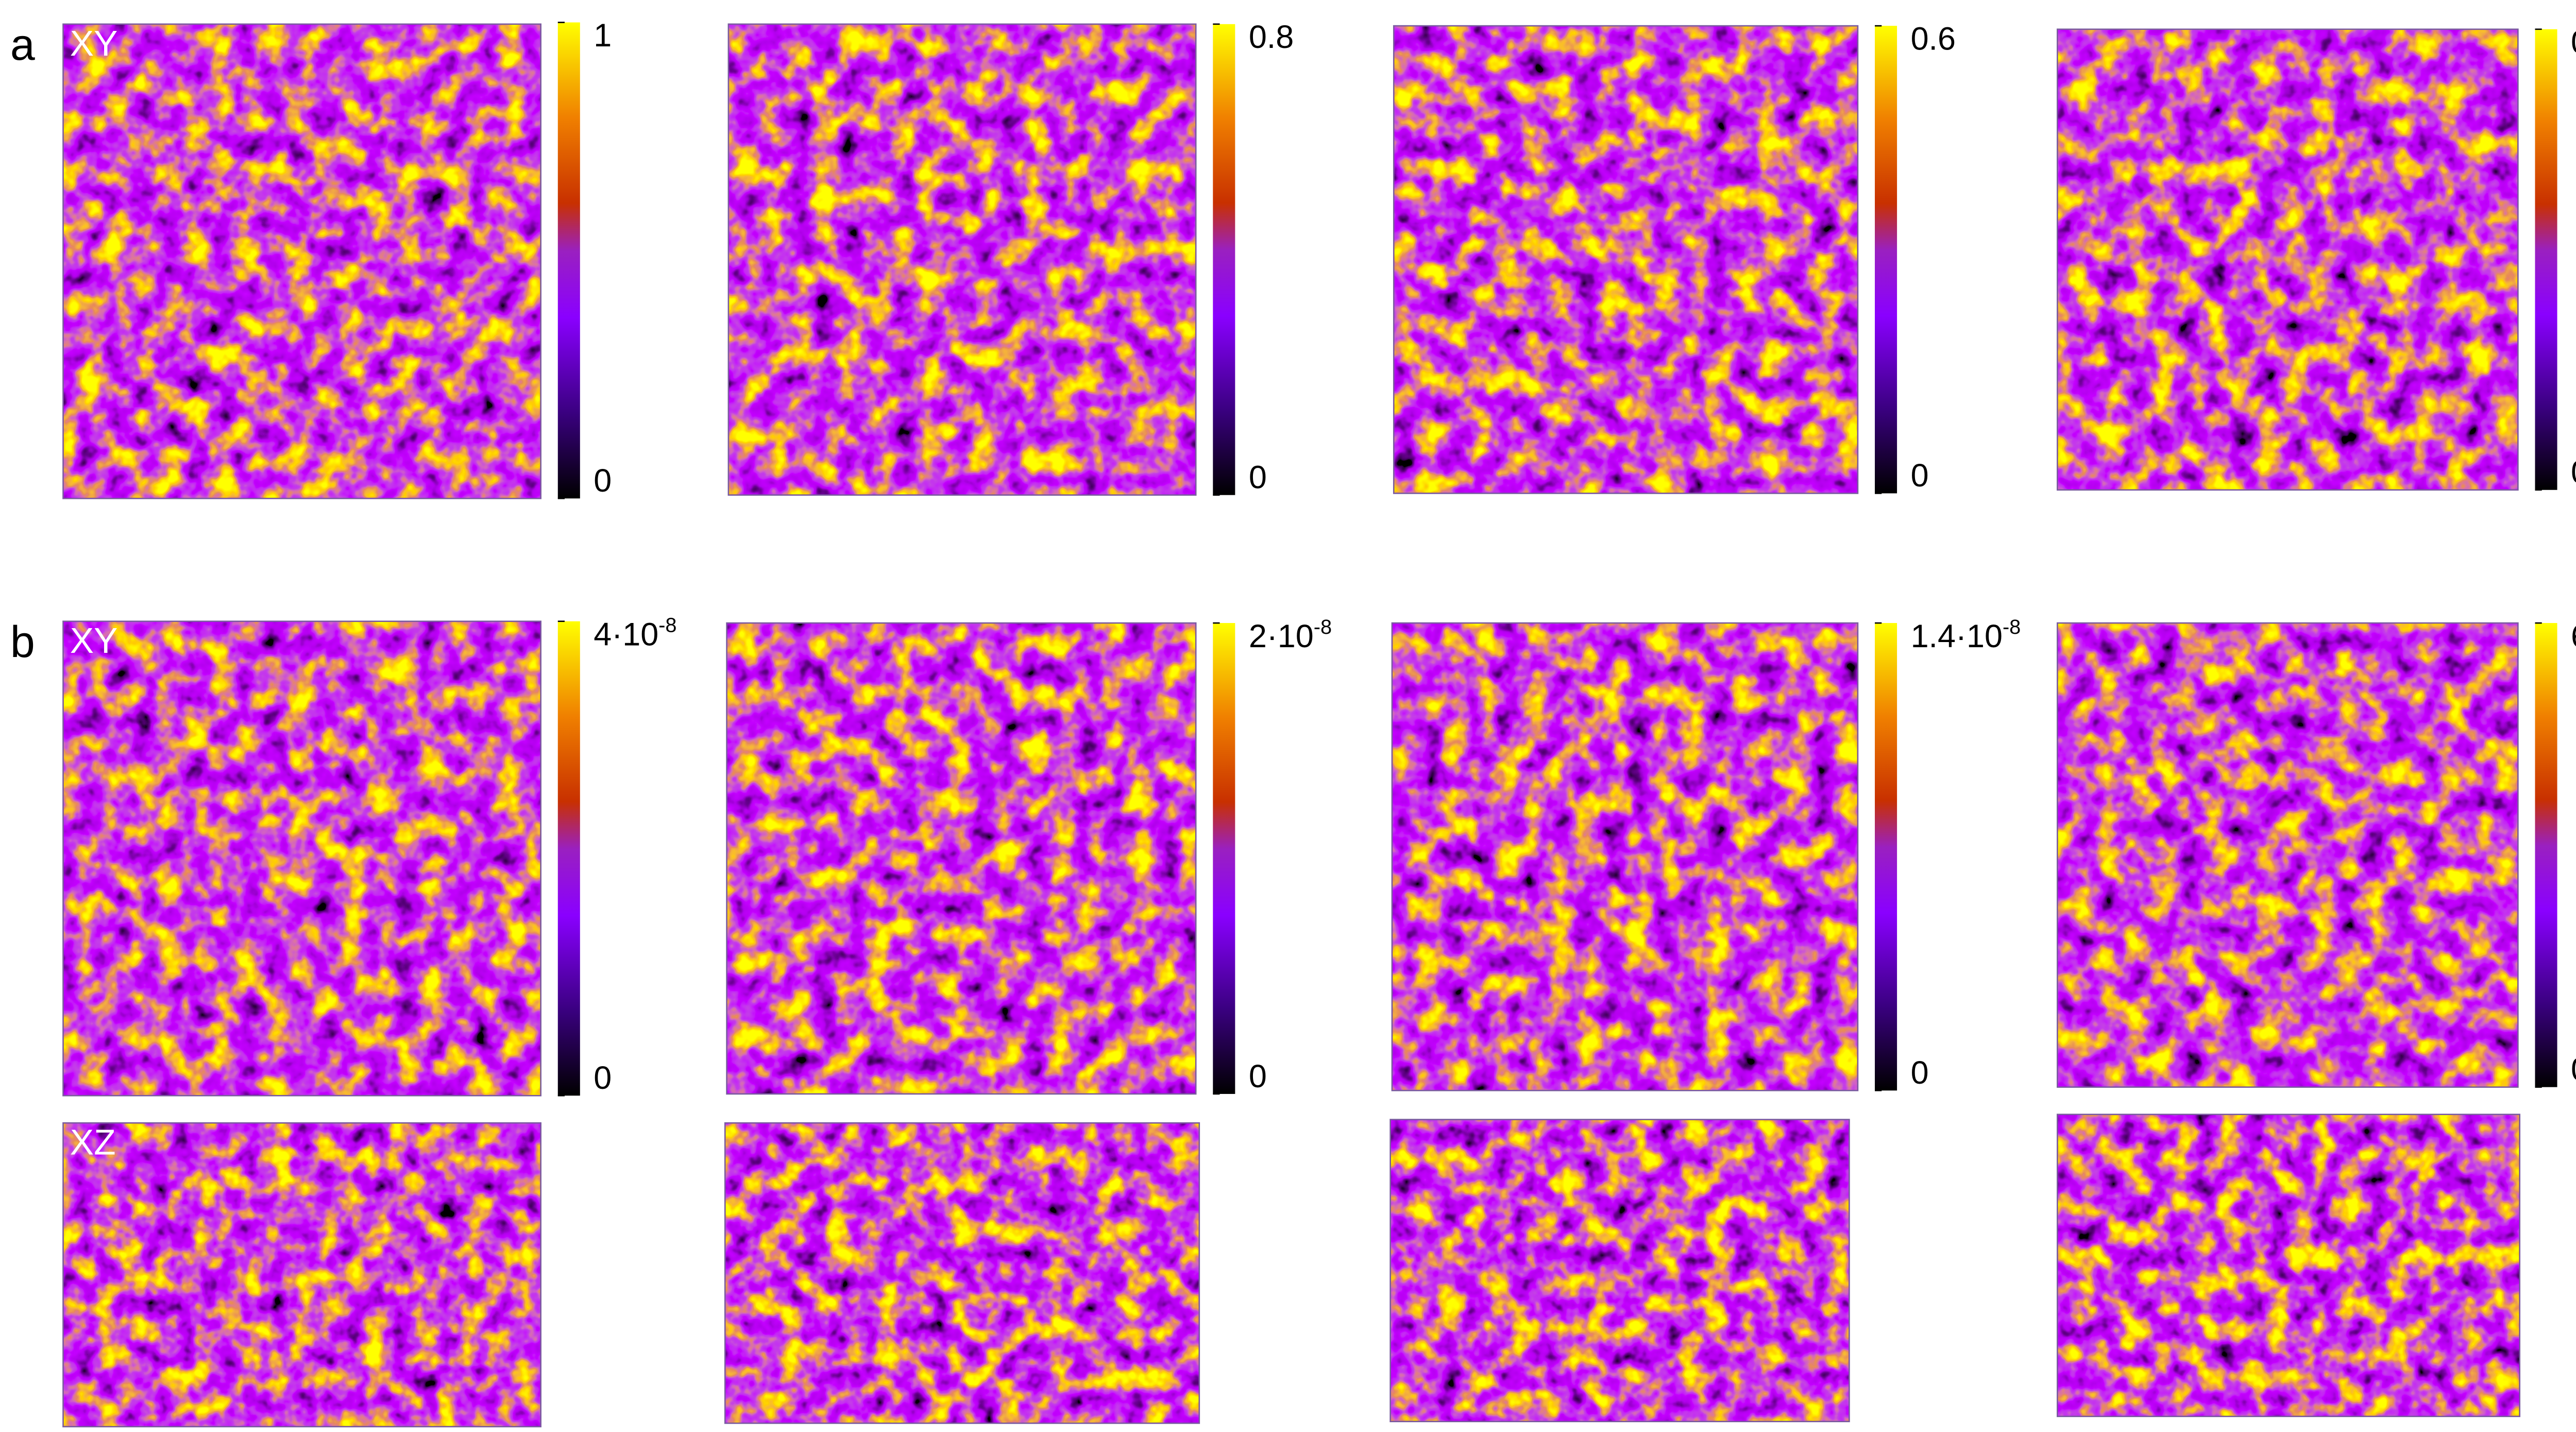 Image resolution: width=2576 pixels, height=1432 pixels. Describe the element at coordinates (1271, 37) in the screenshot. I see `colorbar-tick-label: 0.8` at that location.